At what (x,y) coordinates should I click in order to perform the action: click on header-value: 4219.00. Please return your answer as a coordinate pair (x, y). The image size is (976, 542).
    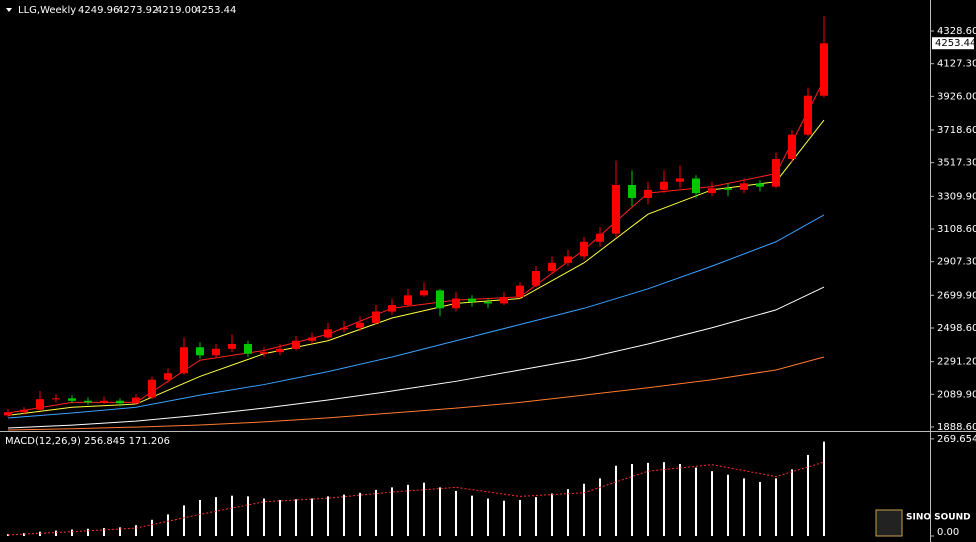
    Looking at the image, I should click on (176, 10).